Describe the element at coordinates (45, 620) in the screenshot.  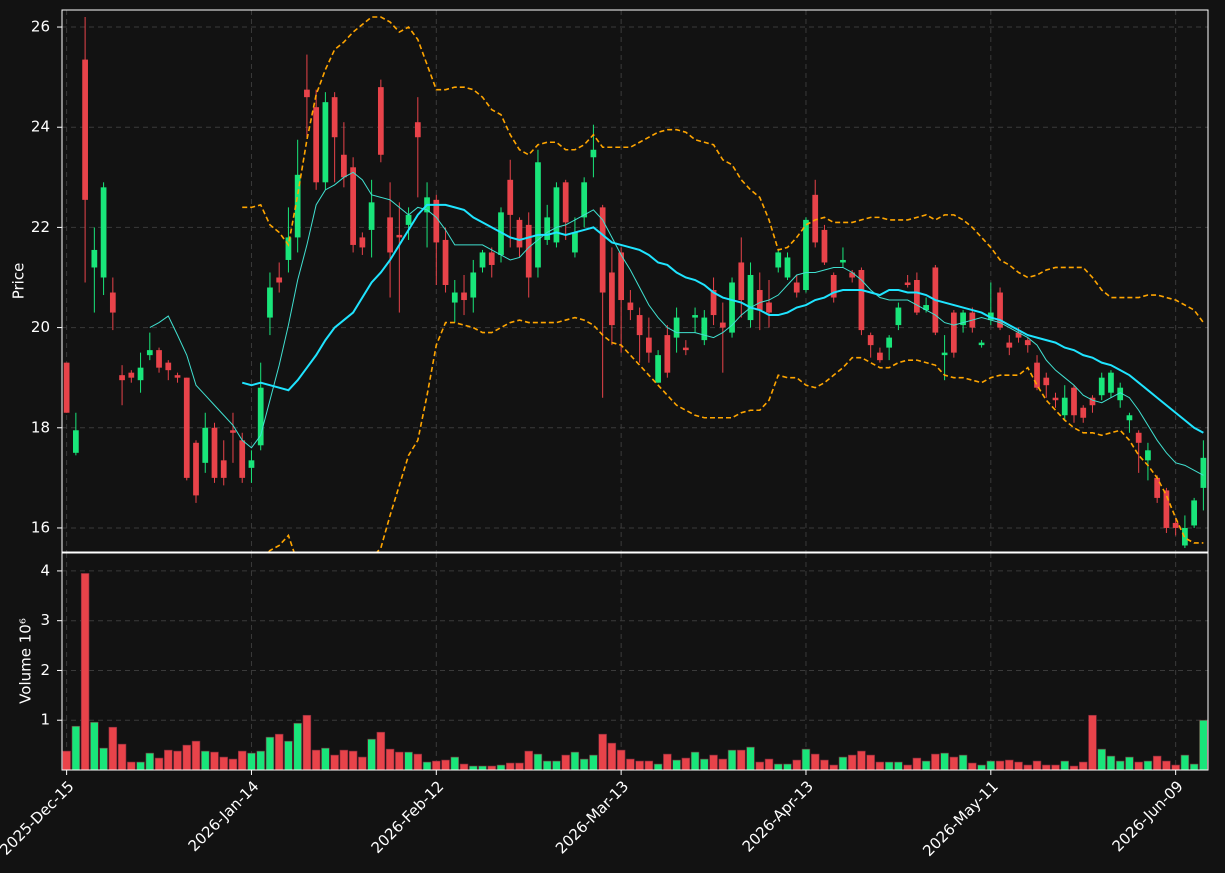
I see `y-tick-label: 3` at that location.